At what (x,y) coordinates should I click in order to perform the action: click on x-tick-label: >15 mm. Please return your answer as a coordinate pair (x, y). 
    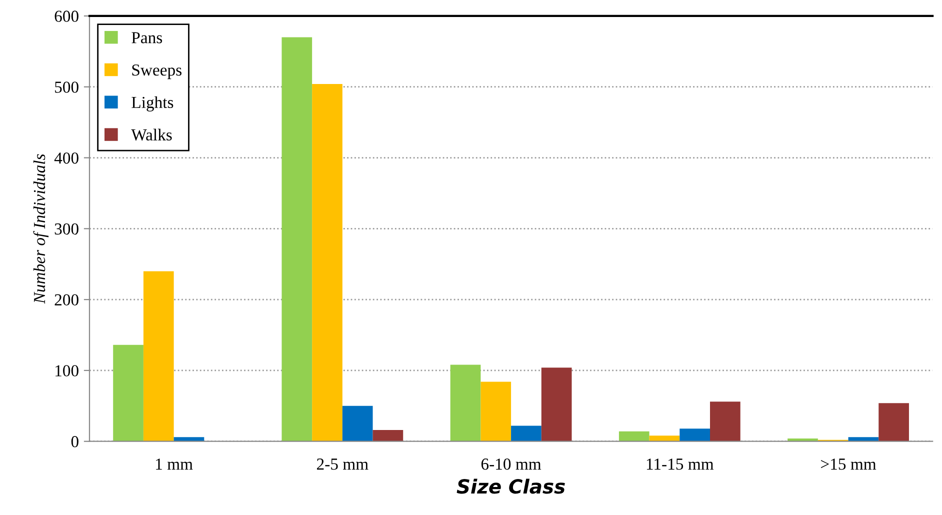
    Looking at the image, I should click on (848, 464).